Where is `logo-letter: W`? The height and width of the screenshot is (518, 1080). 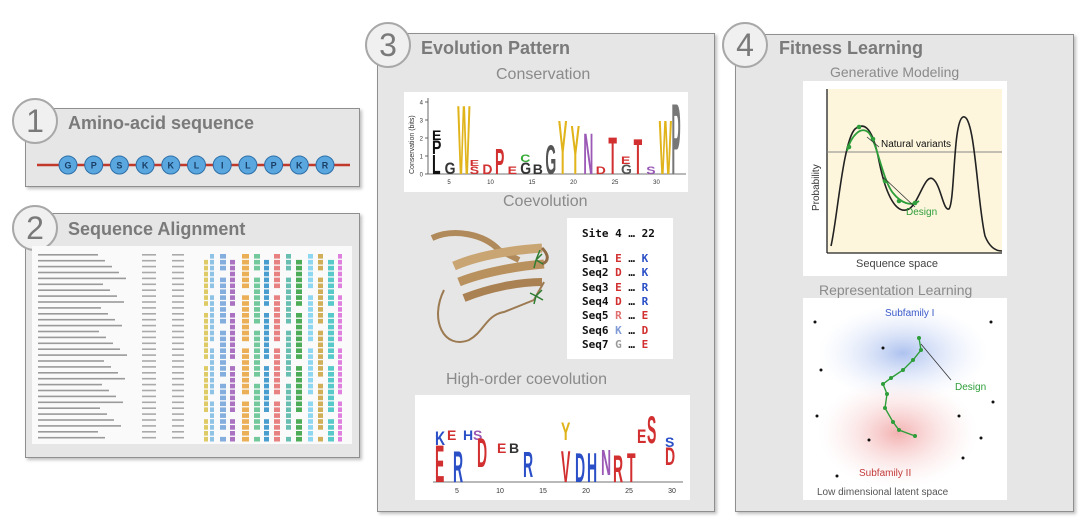 logo-letter: W is located at coordinates (463, 142).